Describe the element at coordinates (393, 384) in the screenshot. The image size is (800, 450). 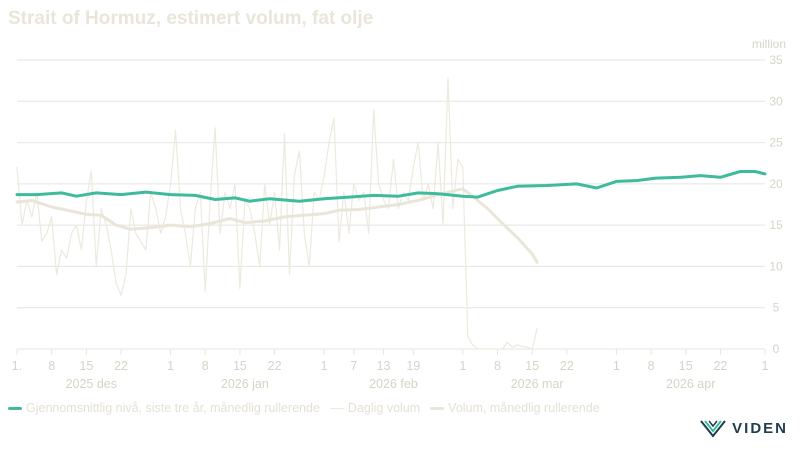
I see `x-month-label: 2026 feb` at that location.